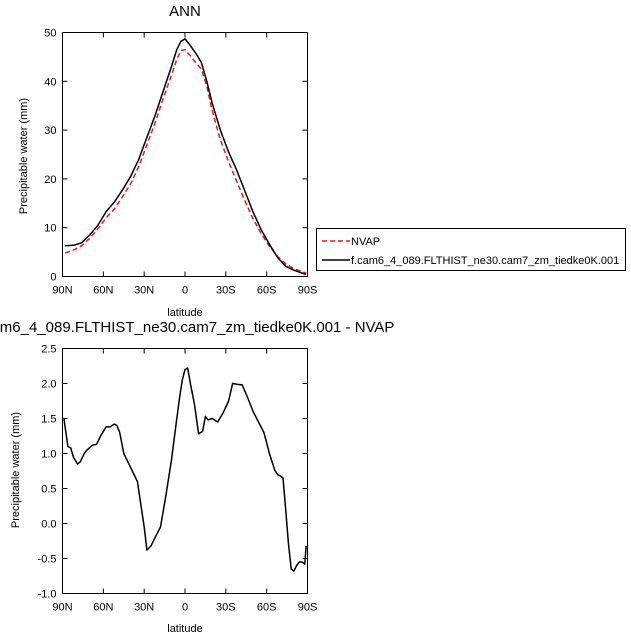 The width and height of the screenshot is (631, 638). I want to click on bottom-x-axis-label: latitude, so click(184, 629).